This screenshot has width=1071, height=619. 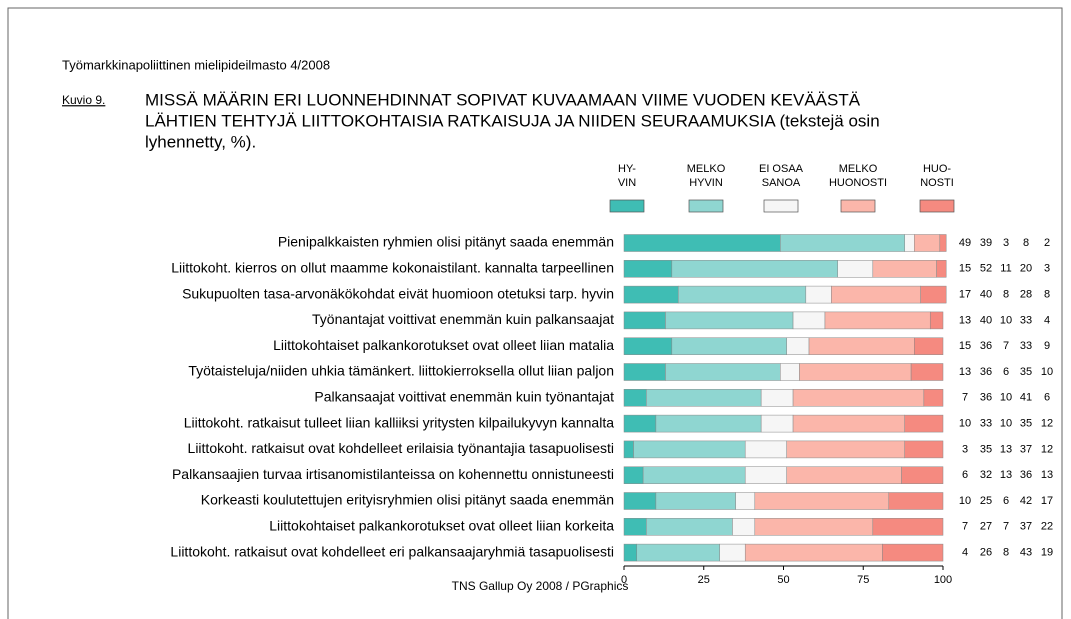 I want to click on value-label: 15, so click(x=965, y=346).